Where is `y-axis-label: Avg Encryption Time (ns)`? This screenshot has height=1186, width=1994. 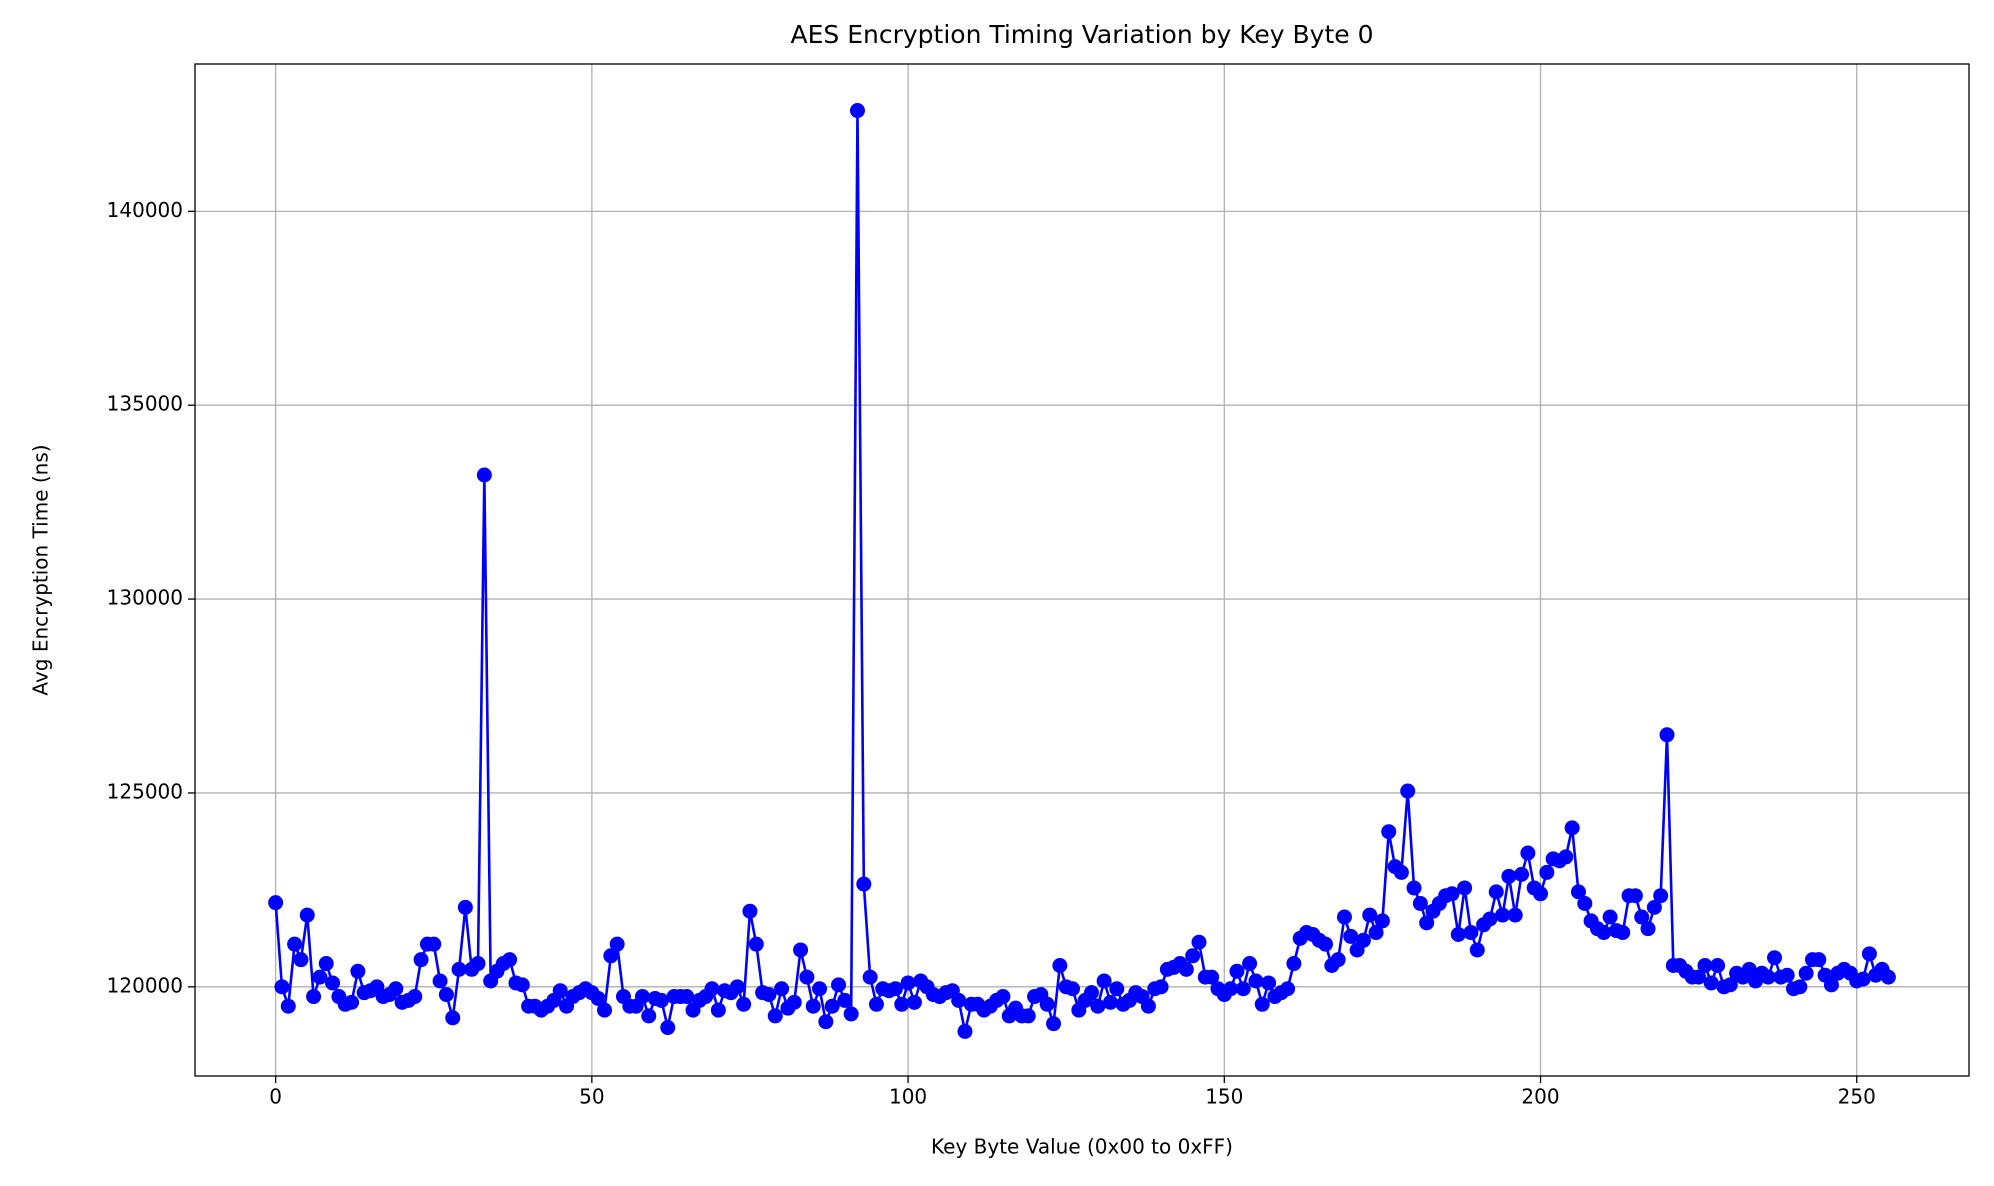 y-axis-label: Avg Encryption Time (ns) is located at coordinates (41, 569).